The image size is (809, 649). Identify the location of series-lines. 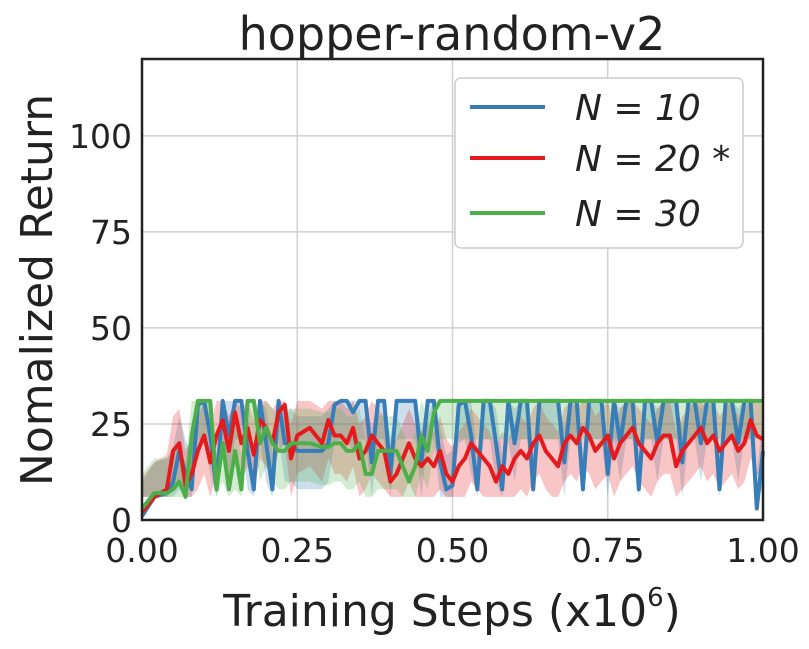
(452, 458).